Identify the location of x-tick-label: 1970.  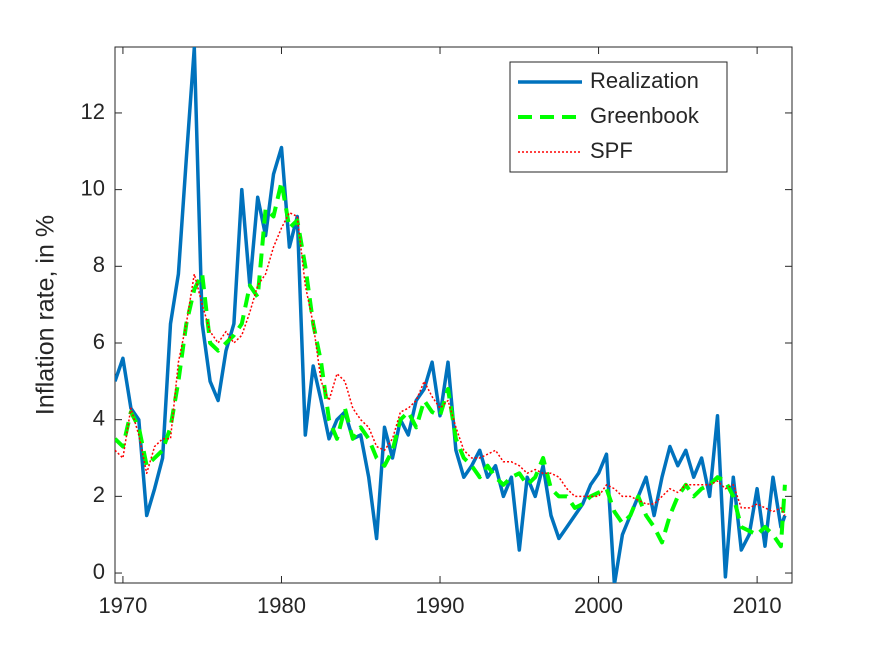
(122, 605).